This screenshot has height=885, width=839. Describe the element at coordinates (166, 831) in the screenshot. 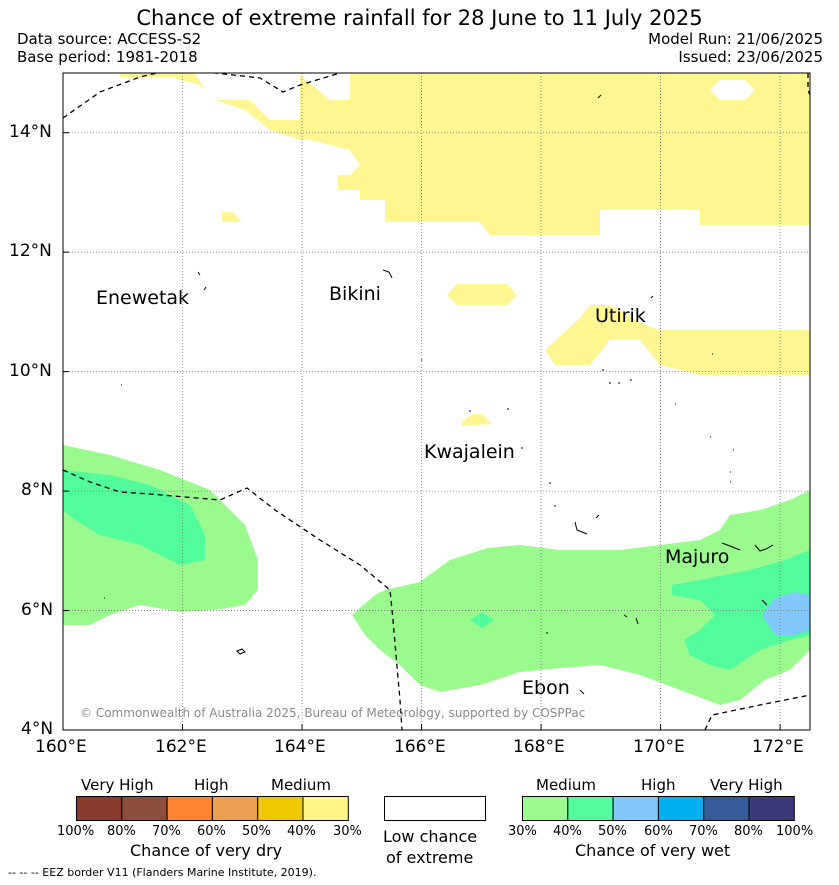

I see `dry-tick-70: 70%` at that location.